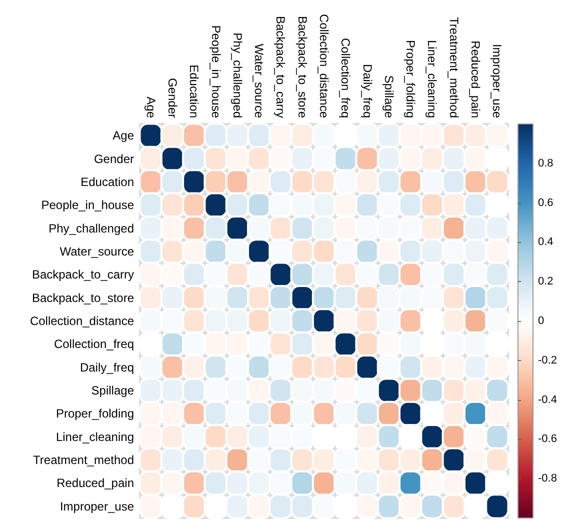 The image size is (576, 524). I want to click on x-tick-label: Liner_cleaning, so click(432, 79).